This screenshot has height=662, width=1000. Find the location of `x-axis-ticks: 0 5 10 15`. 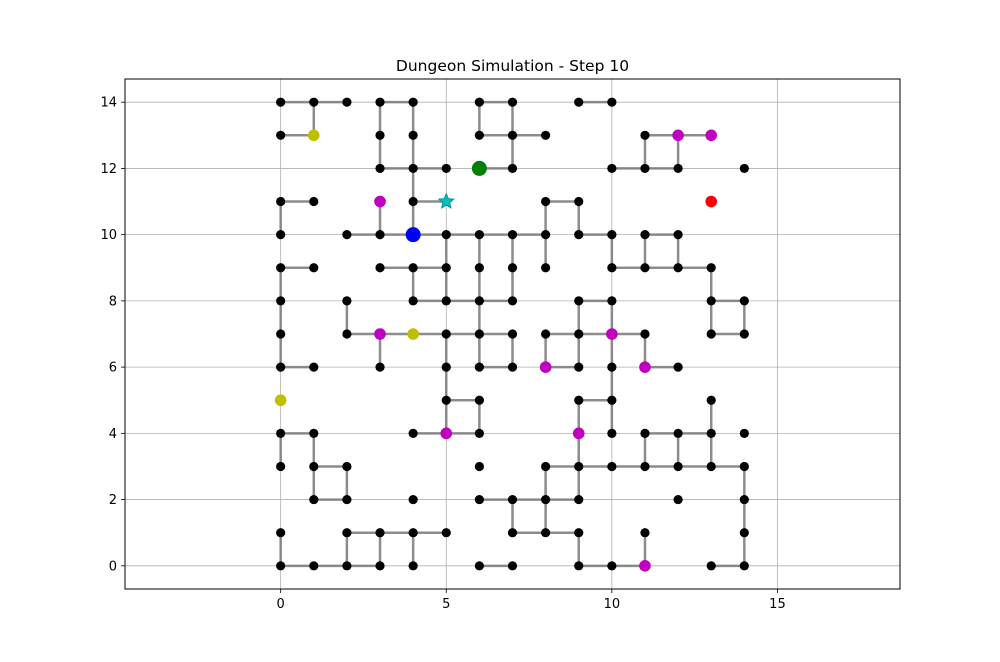

x-axis-ticks: 0 5 10 15 is located at coordinates (531, 600).